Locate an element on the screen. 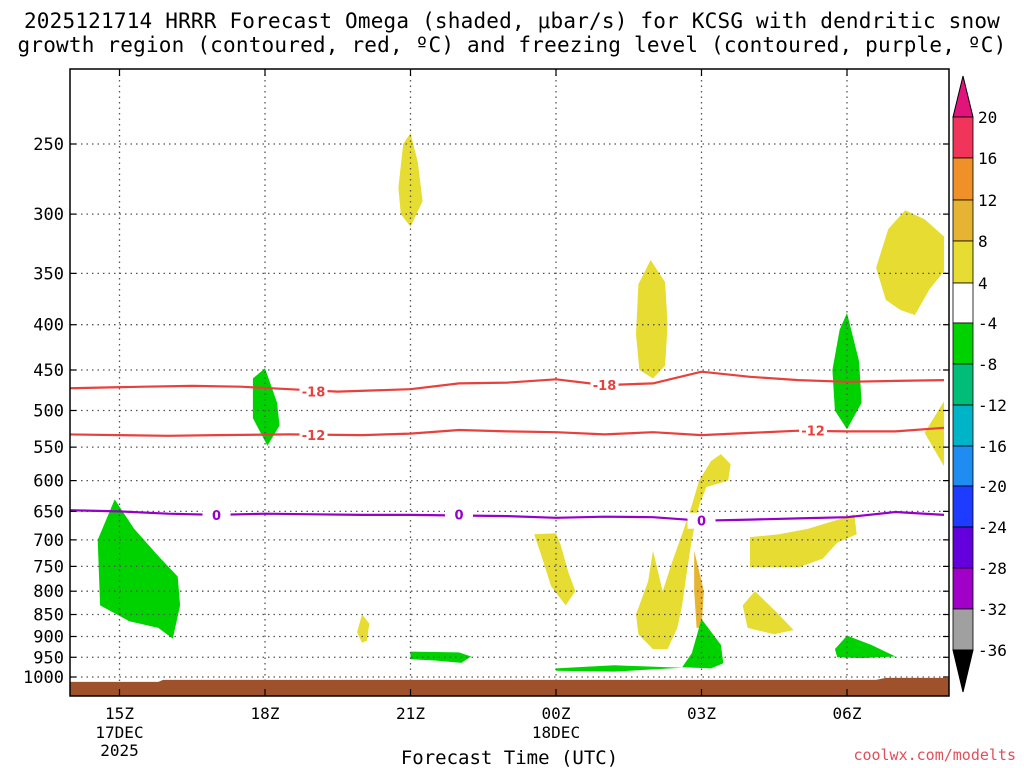 This screenshot has width=1024, height=768. x-tick-sublabel: 17DEC is located at coordinates (119, 732).